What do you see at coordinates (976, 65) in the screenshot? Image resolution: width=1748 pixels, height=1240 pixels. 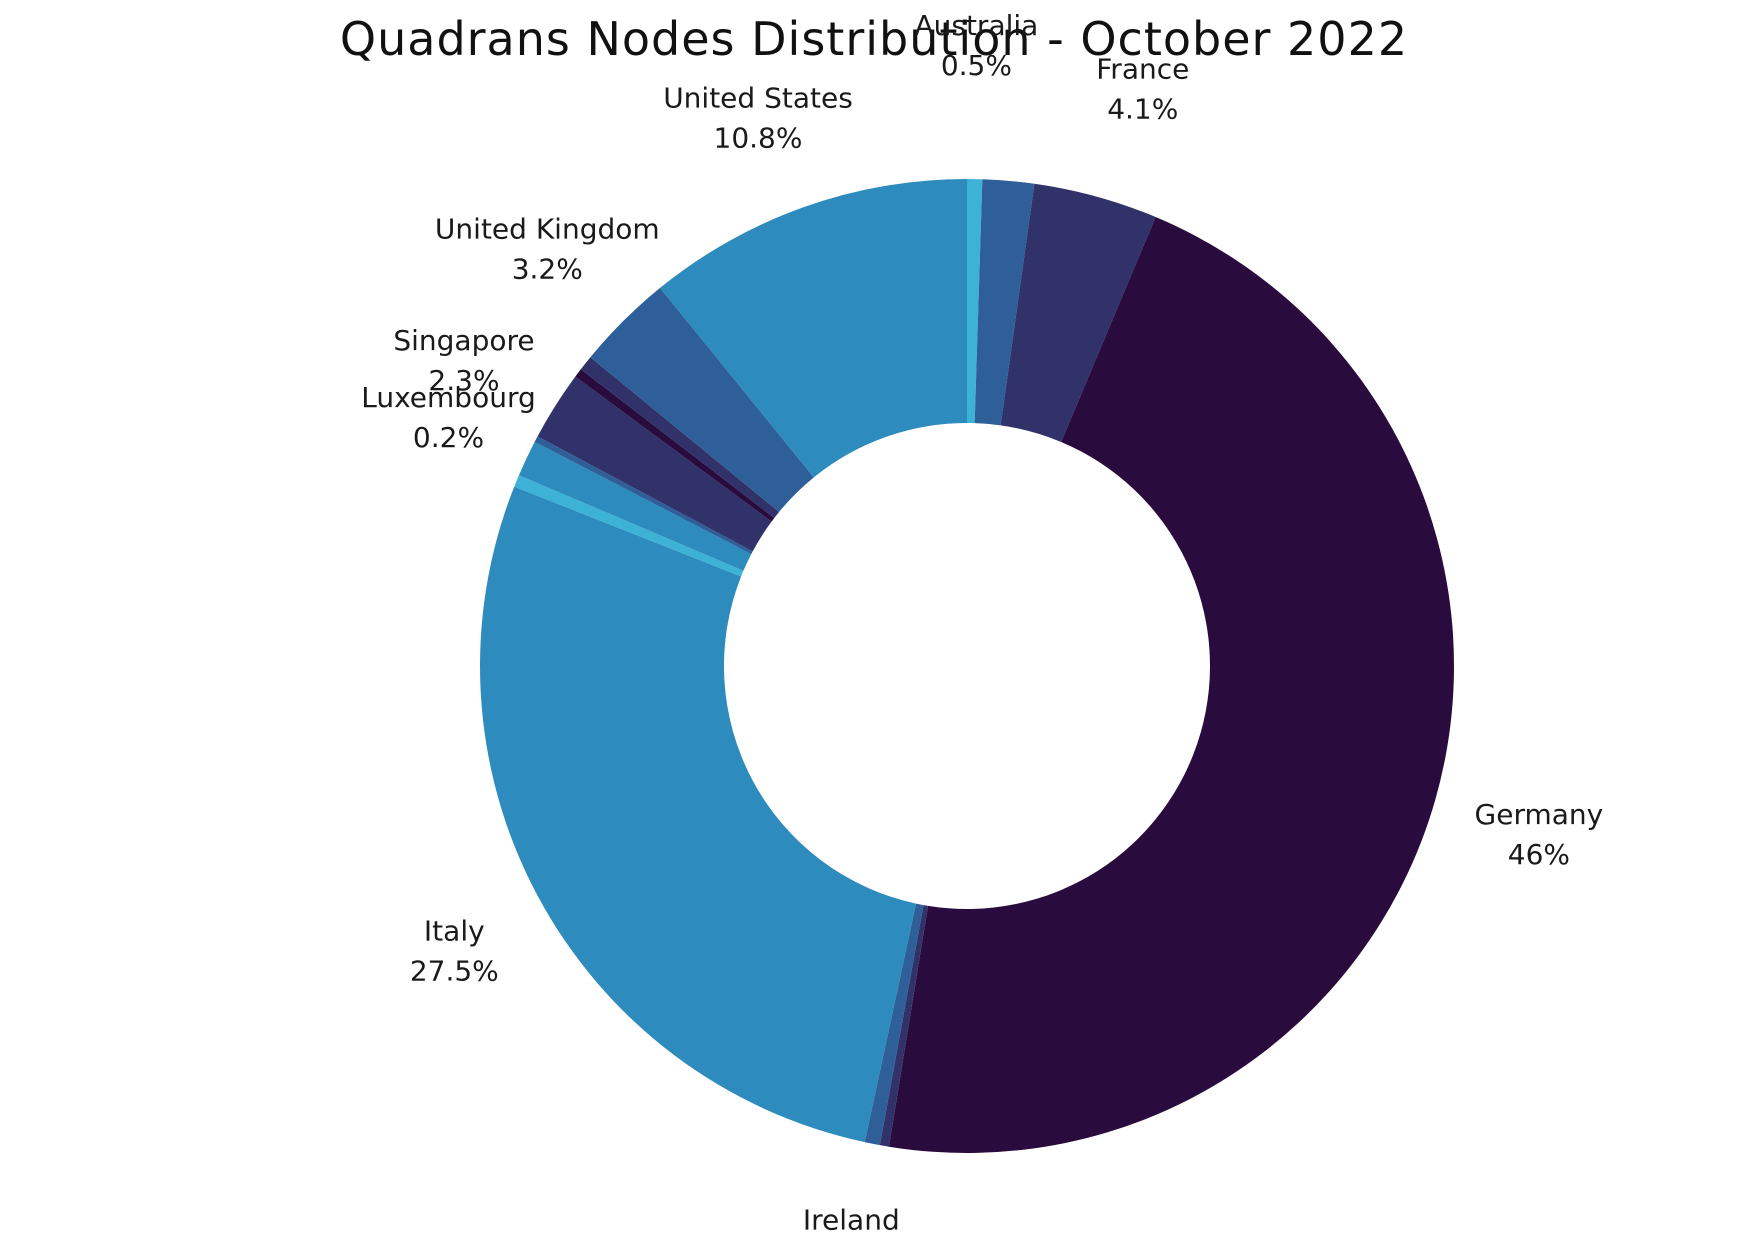 I see `value-label-australia: 0.5%` at bounding box center [976, 65].